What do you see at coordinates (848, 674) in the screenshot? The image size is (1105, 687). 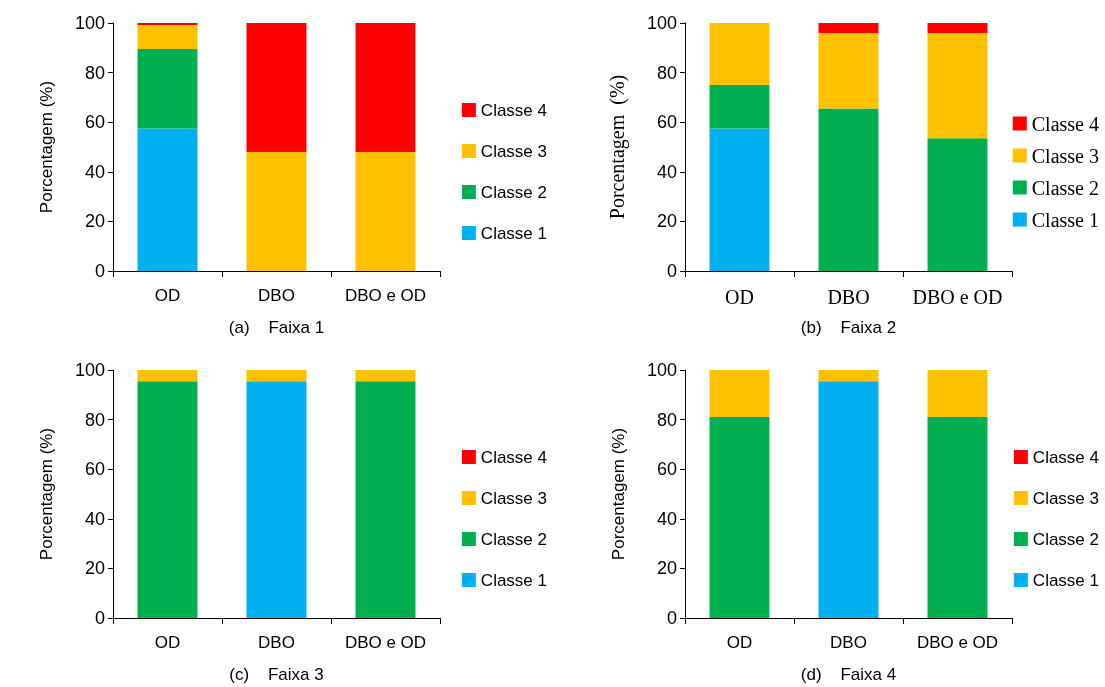 I see `x-axis-title: (d) Faixa 4` at bounding box center [848, 674].